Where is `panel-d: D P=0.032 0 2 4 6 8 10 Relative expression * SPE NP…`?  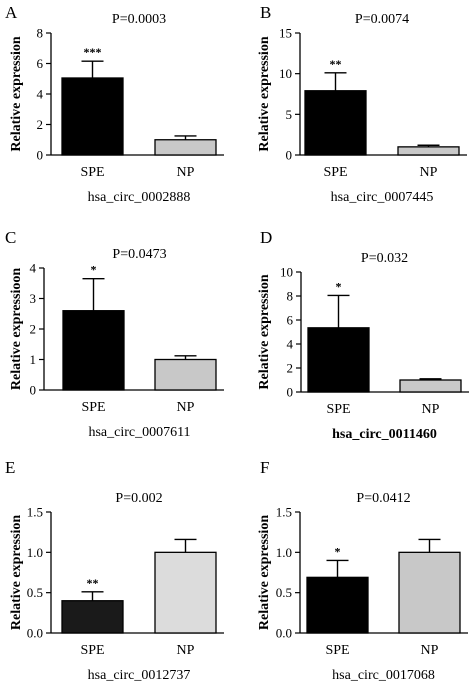
panel-d: D P=0.032 0 2 4 6 8 10 Relative expression * SPE NP… is located at coordinates (363, 335).